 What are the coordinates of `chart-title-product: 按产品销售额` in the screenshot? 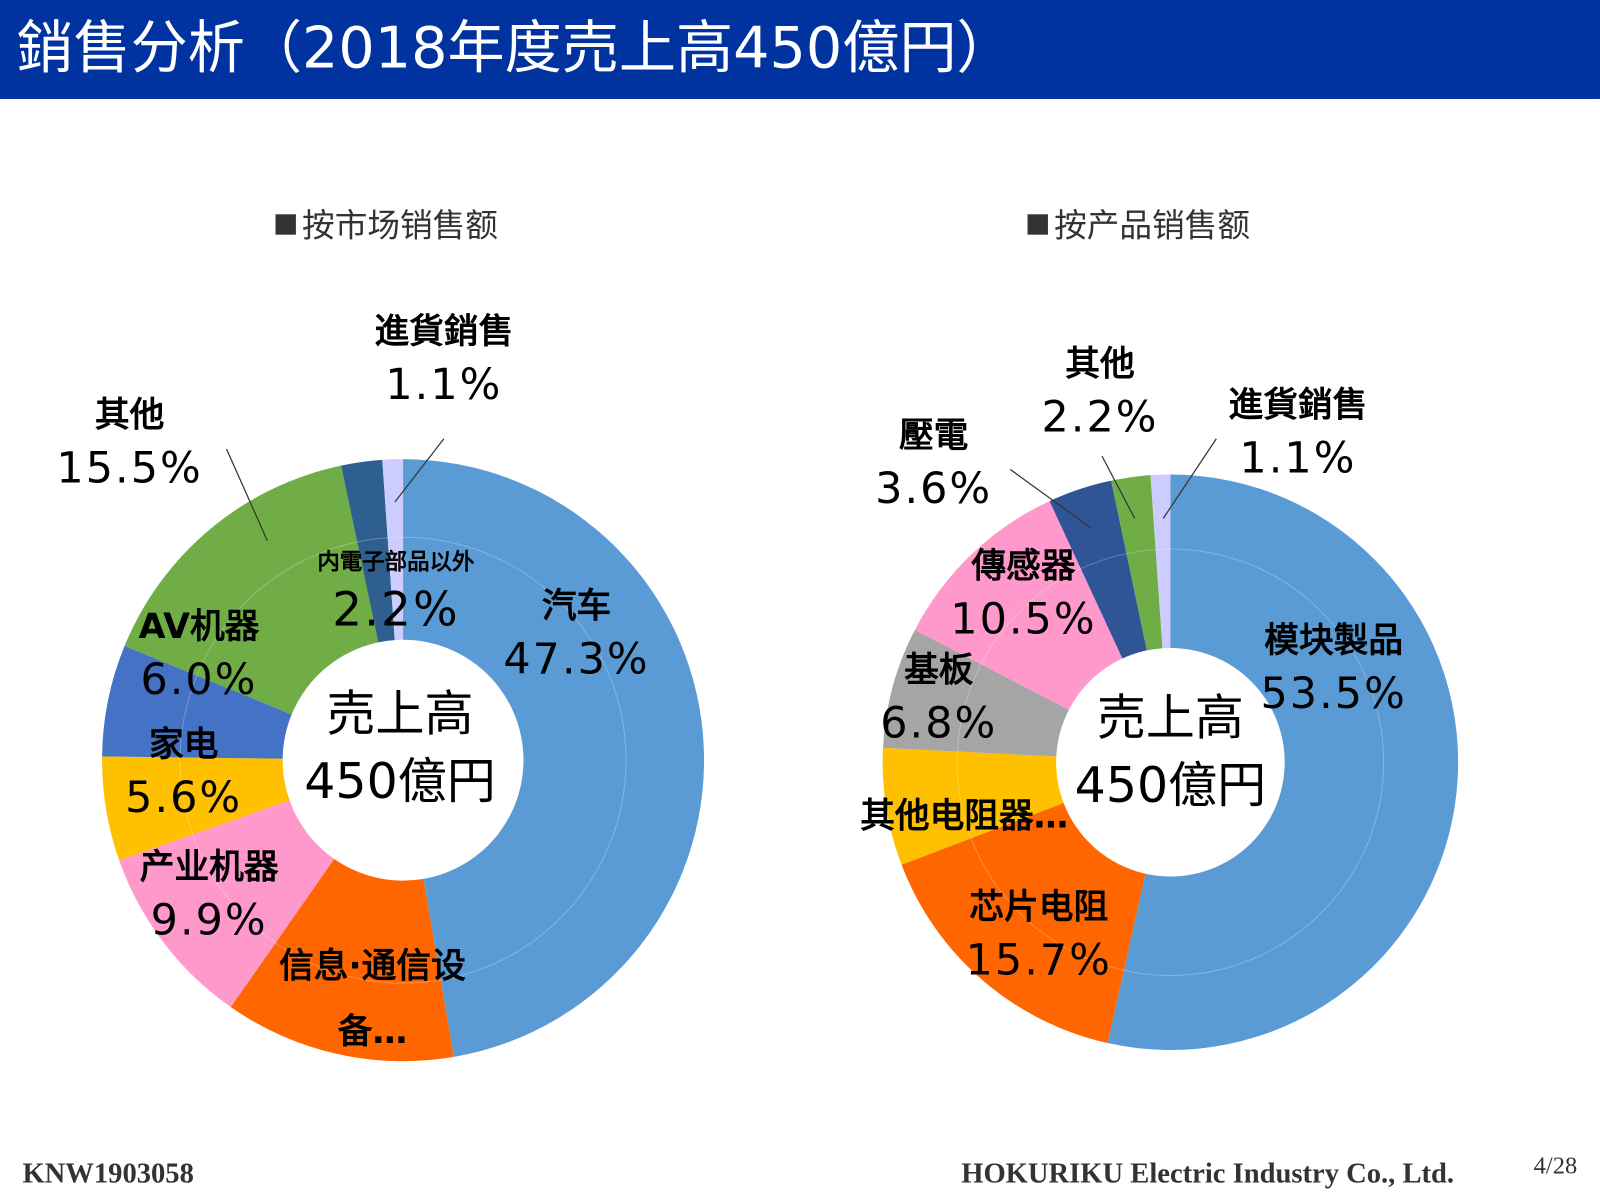 It's located at (1139, 223).